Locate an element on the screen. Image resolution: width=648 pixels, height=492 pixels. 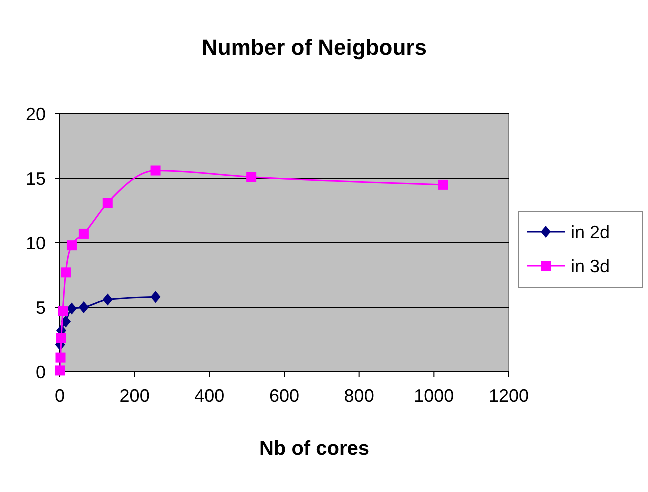
legend-label: in 2d is located at coordinates (590, 232).